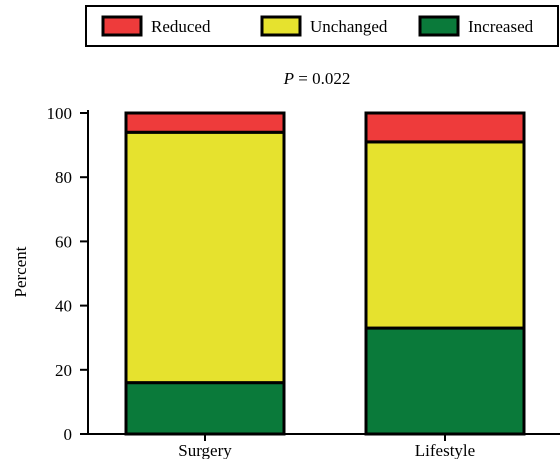 The image size is (560, 459). I want to click on y-axis-label: Percent, so click(20, 271).